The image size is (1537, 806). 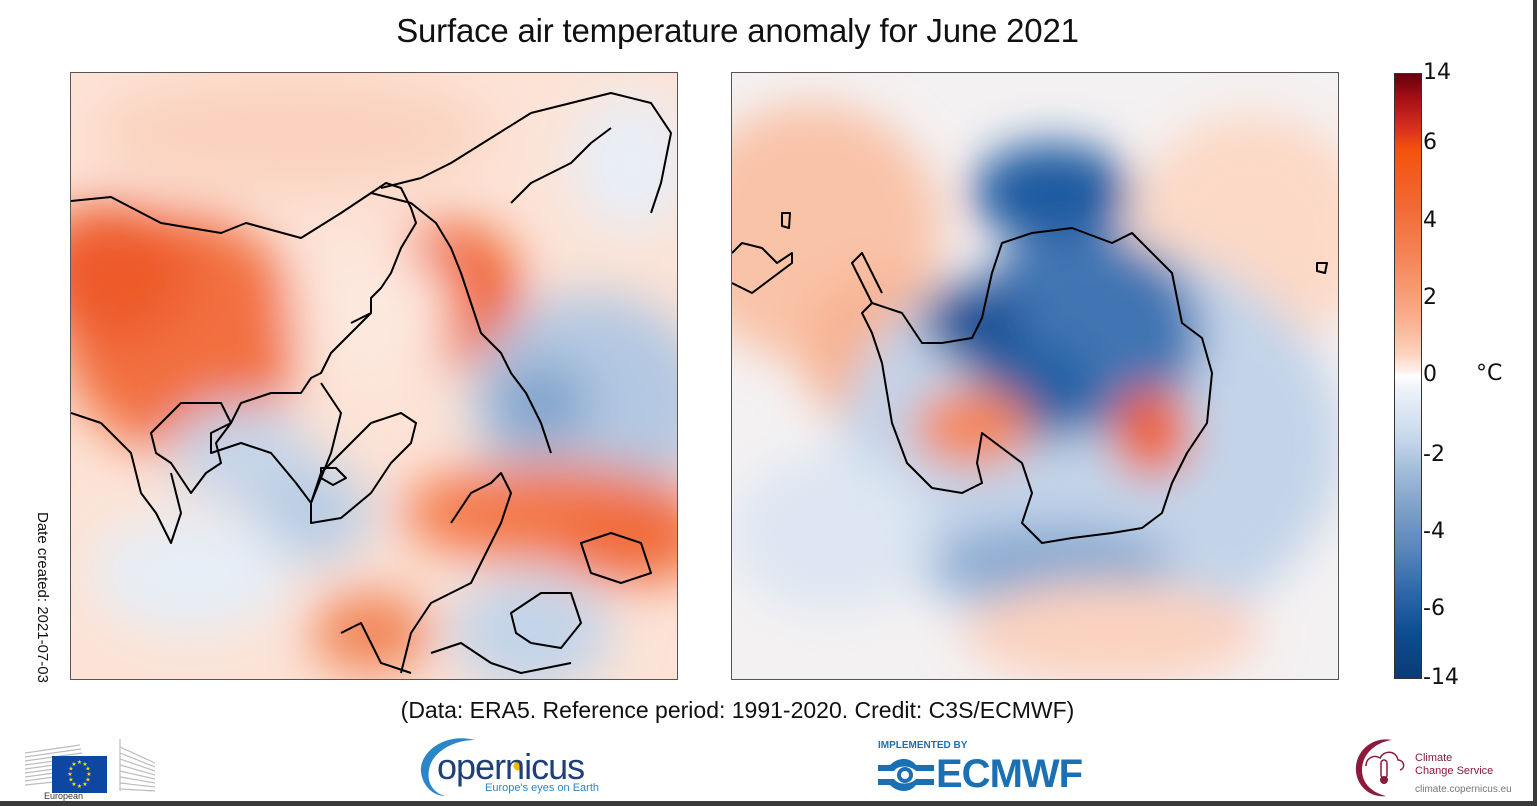 I want to click on eu-flag-icon, so click(x=79, y=774).